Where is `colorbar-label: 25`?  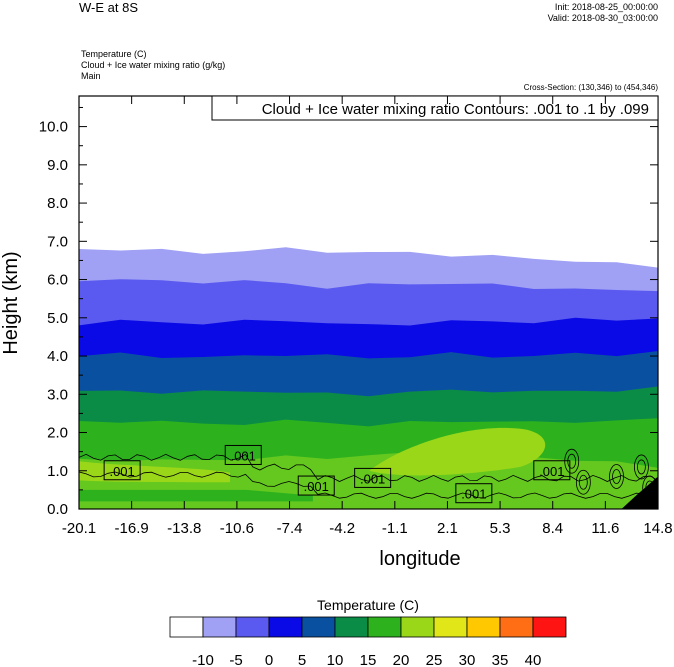
colorbar-label: 25 is located at coordinates (434, 659).